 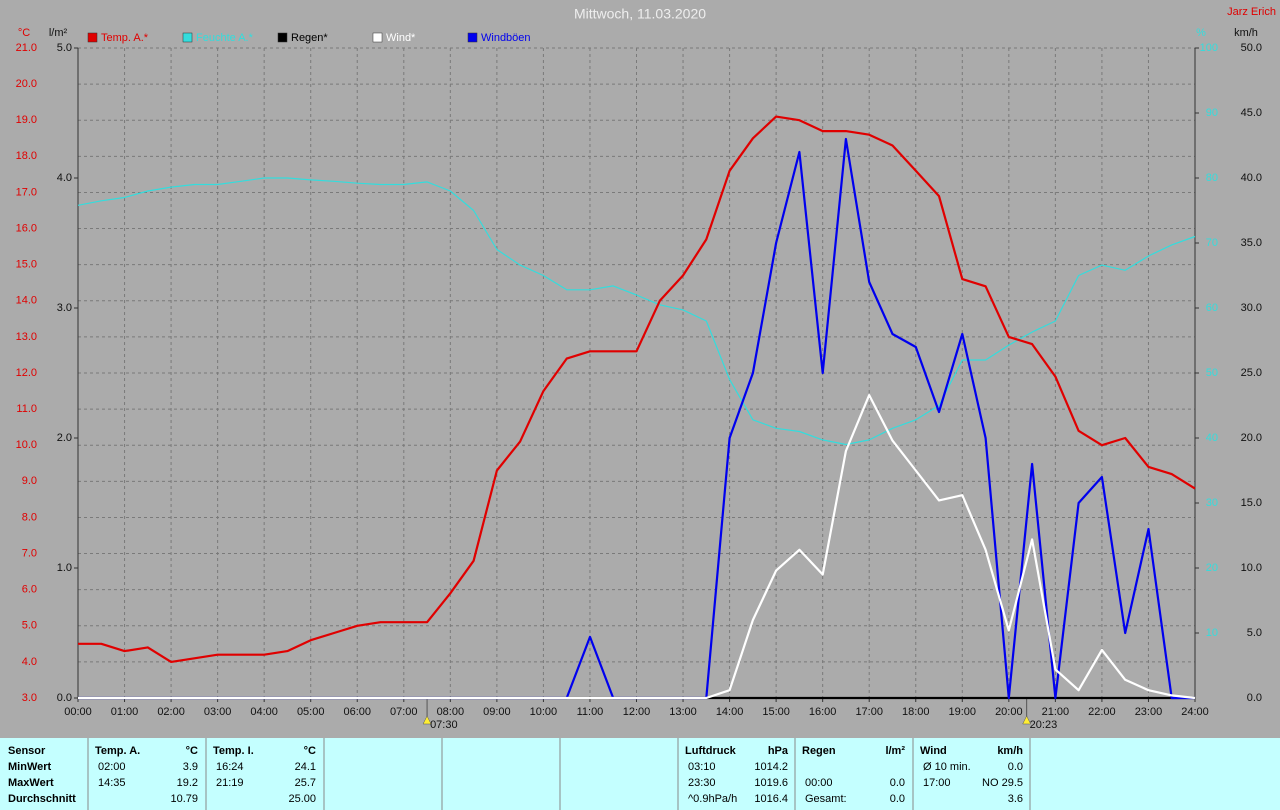 What do you see at coordinates (1246, 33) in the screenshot?
I see `axis-unit: km/h` at bounding box center [1246, 33].